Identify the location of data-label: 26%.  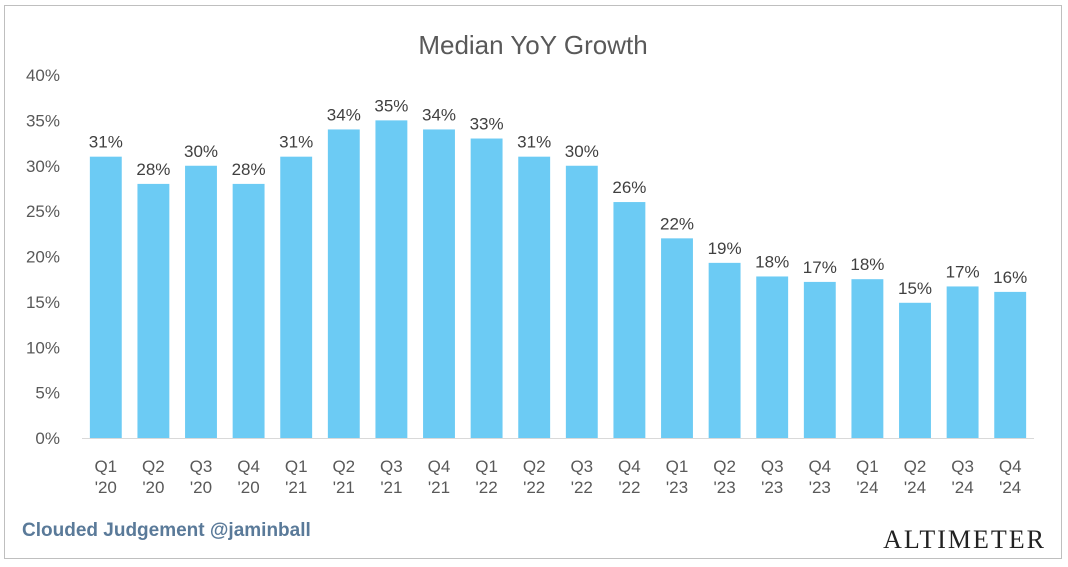
(629, 187).